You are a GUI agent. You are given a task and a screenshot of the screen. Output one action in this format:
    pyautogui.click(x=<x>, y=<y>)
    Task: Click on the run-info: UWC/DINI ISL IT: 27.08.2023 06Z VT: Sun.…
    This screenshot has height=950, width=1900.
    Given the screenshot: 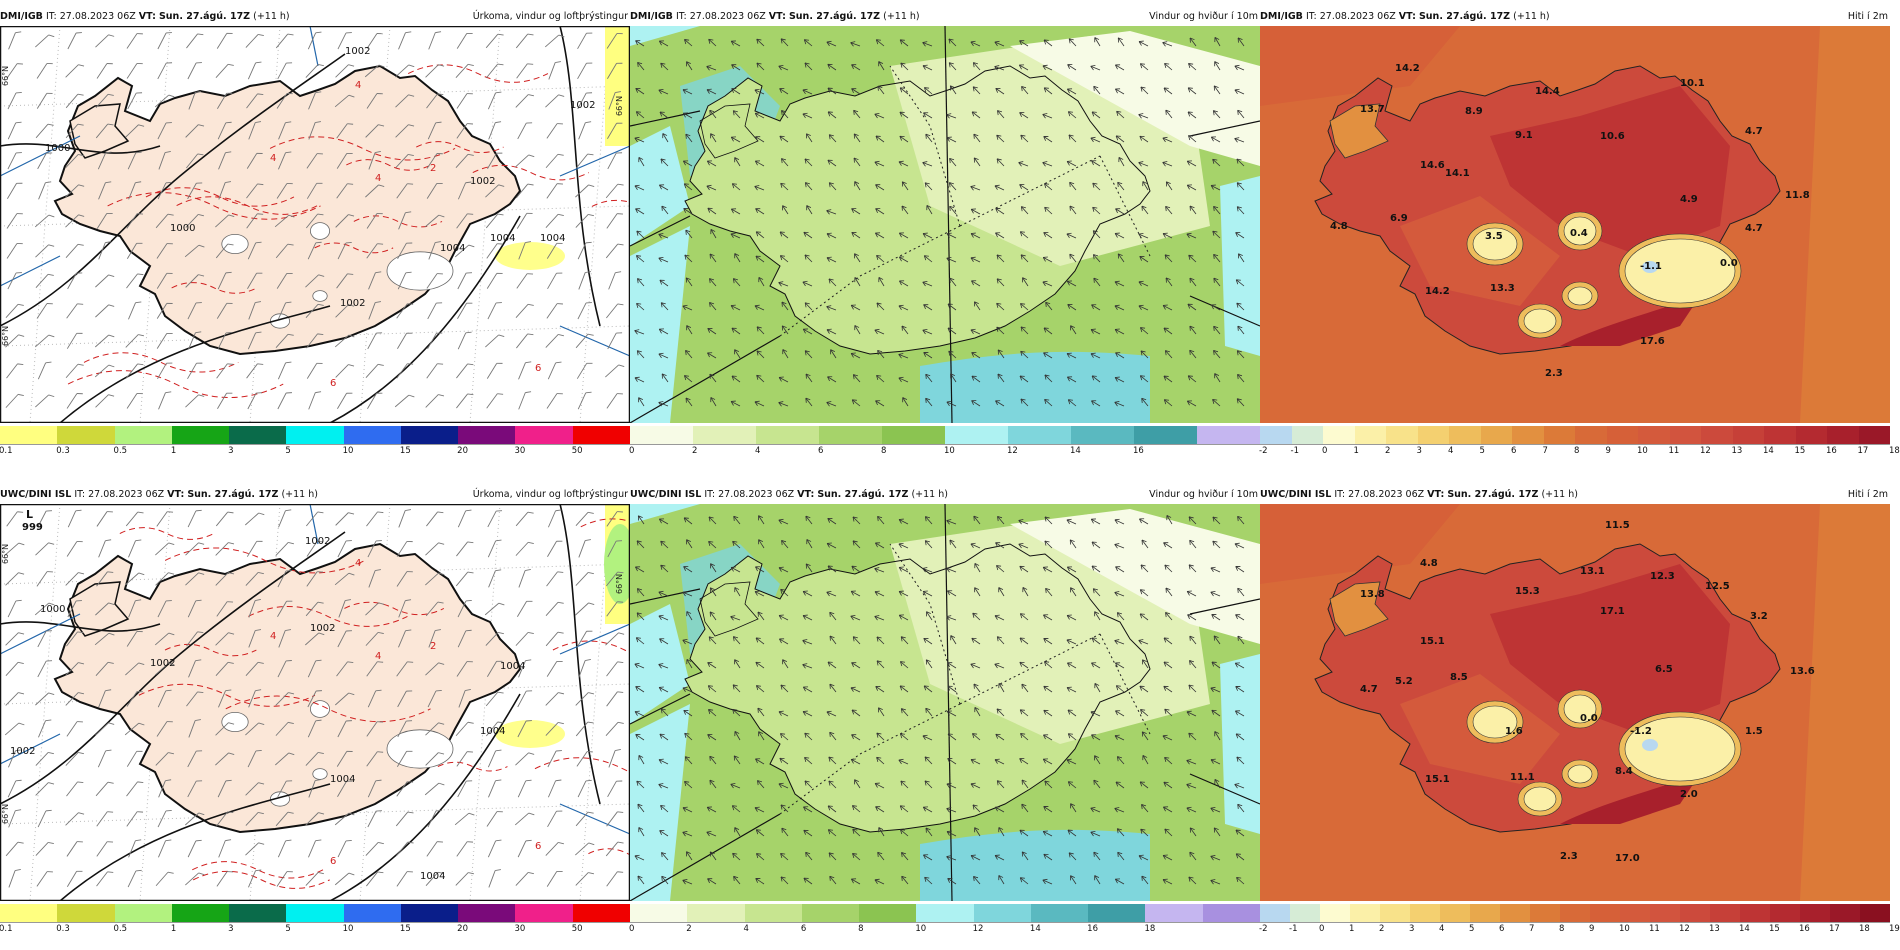 What is the action you would take?
    pyautogui.click(x=789, y=495)
    